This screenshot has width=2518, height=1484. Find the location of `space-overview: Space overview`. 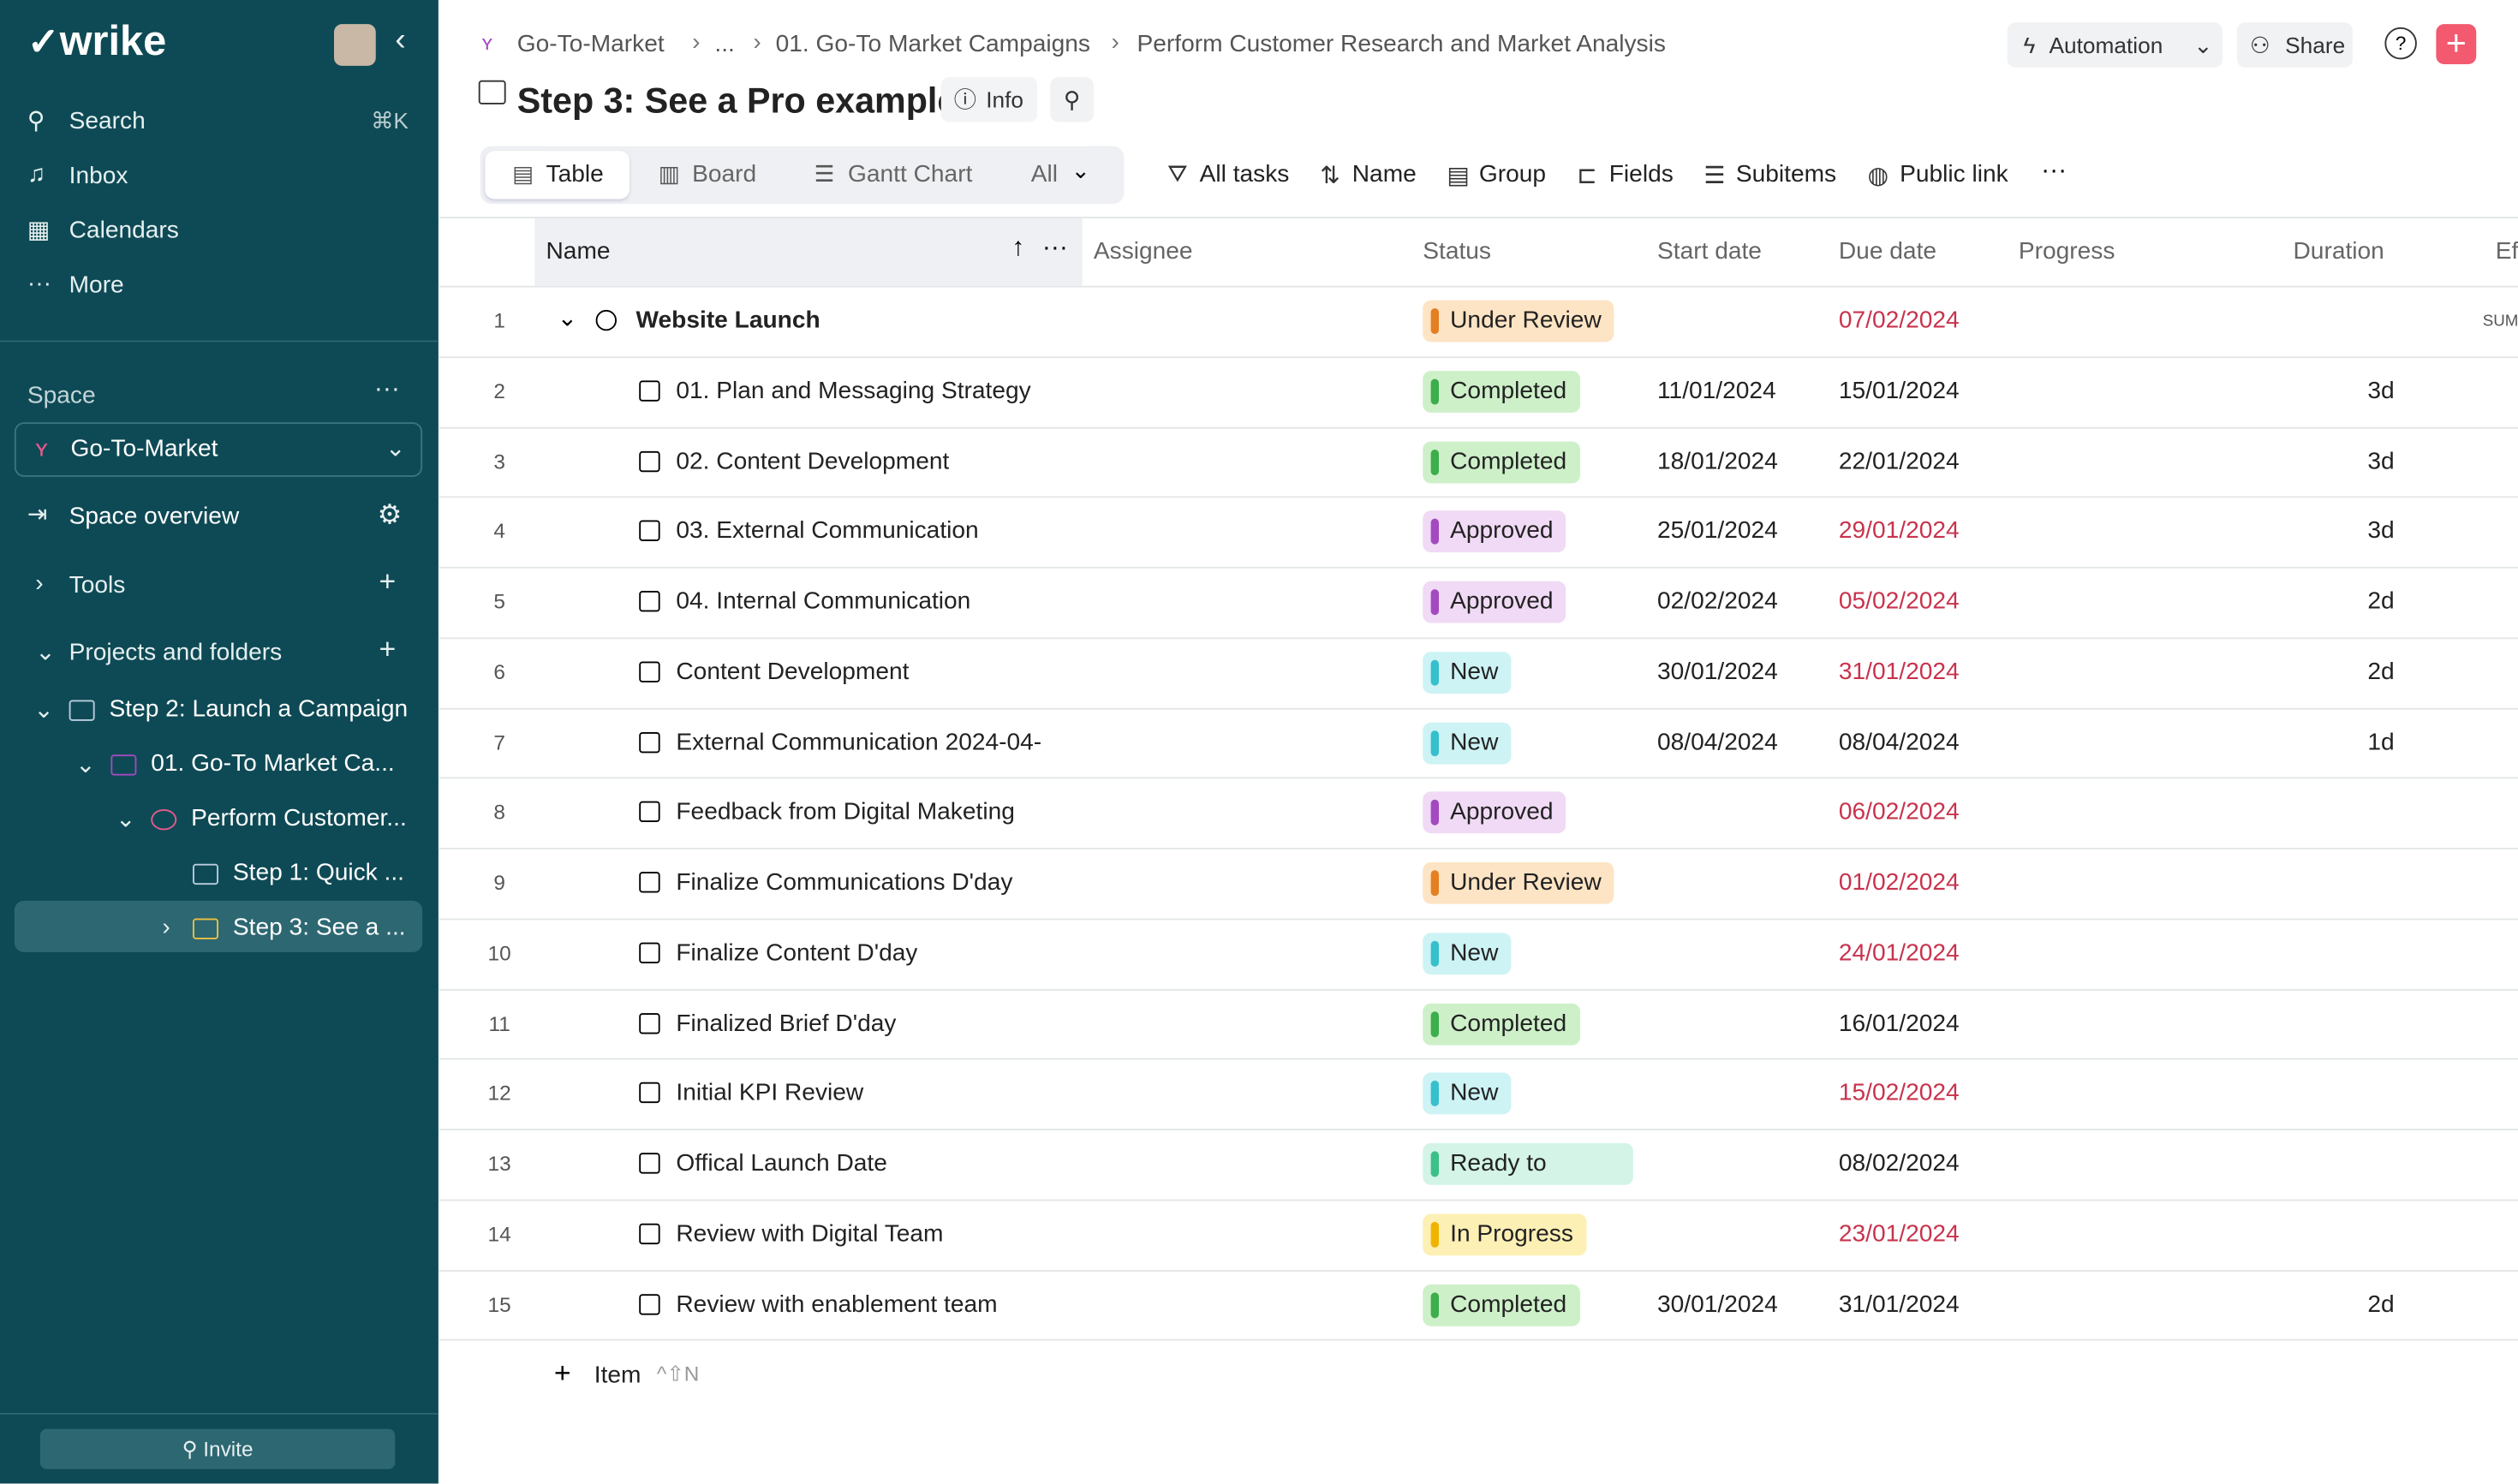

space-overview: Space overview is located at coordinates (154, 516).